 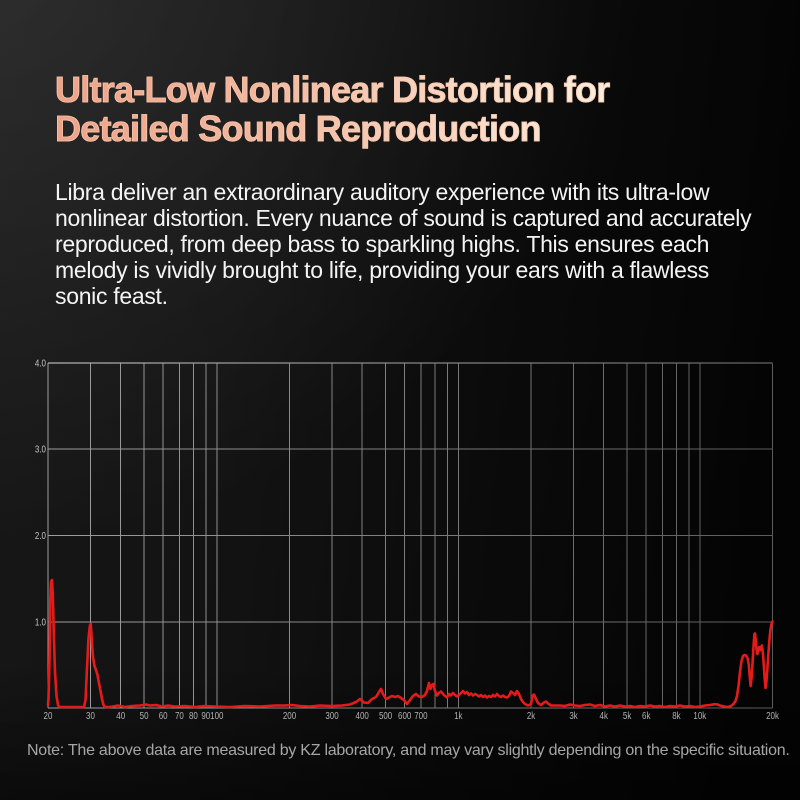 I want to click on svg-text: 6k, so click(x=646, y=715).